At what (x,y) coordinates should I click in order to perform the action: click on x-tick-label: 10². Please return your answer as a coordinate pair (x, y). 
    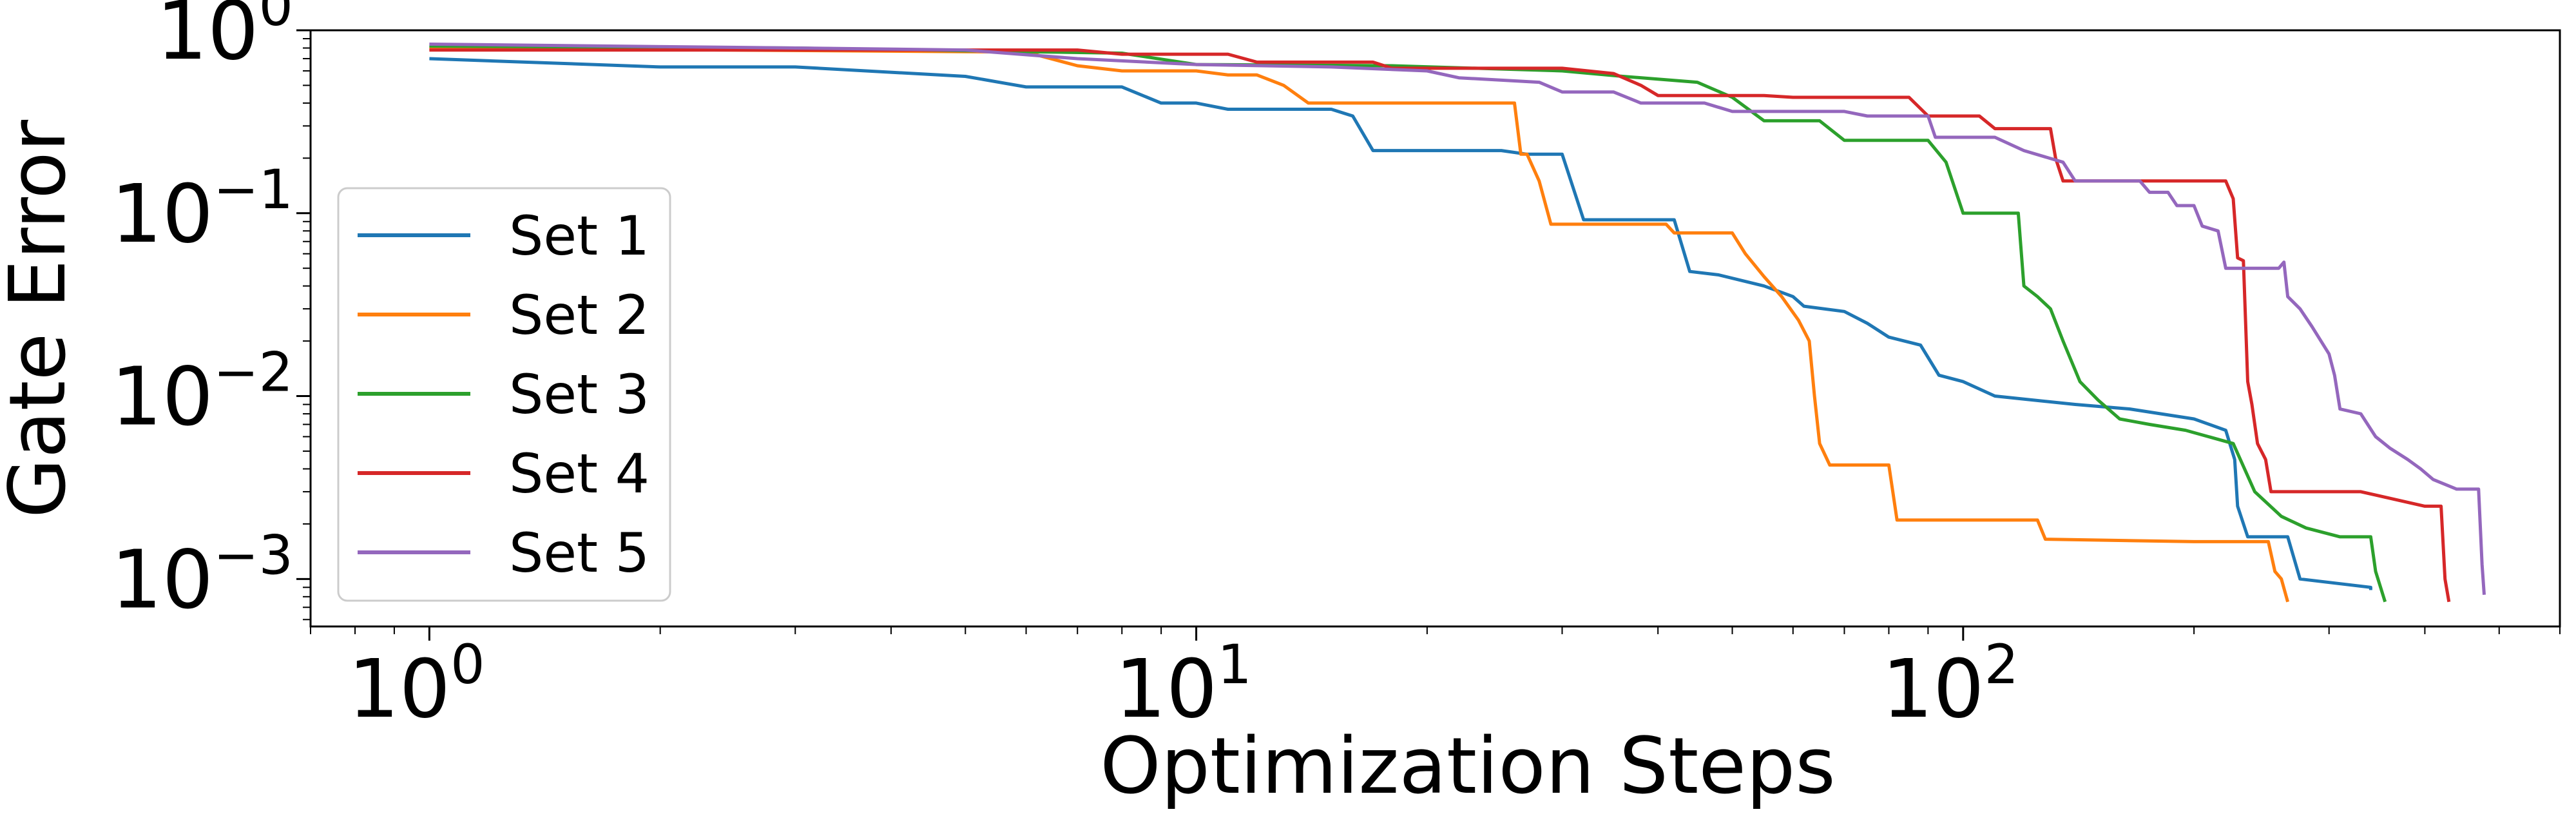
    Looking at the image, I should click on (1951, 684).